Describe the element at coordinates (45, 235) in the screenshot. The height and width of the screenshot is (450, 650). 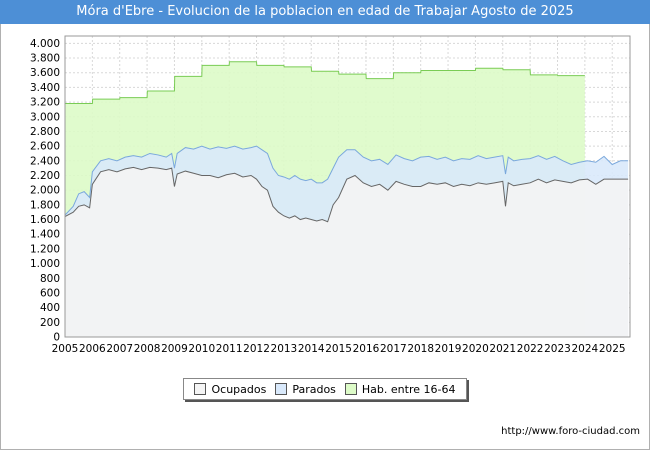
I see `y-tick-label-7: 1.400` at that location.